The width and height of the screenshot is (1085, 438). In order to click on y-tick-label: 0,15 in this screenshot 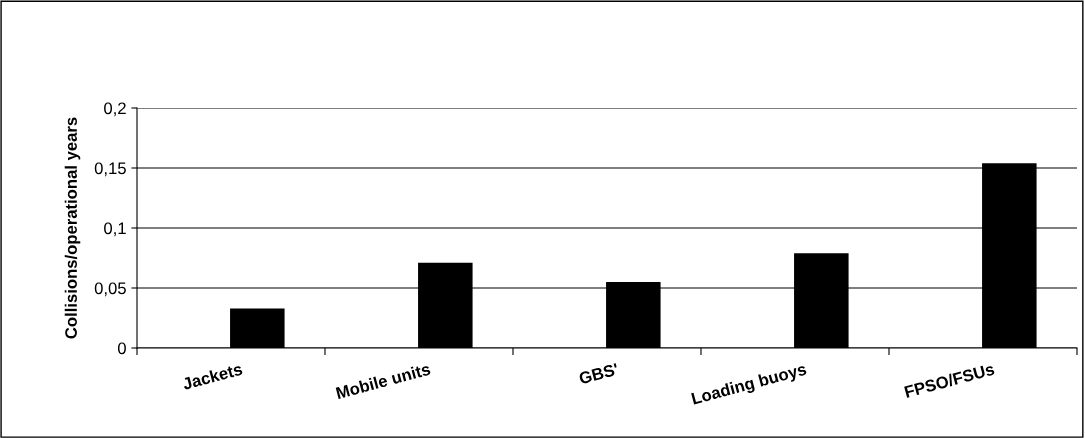, I will do `click(110, 169)`.